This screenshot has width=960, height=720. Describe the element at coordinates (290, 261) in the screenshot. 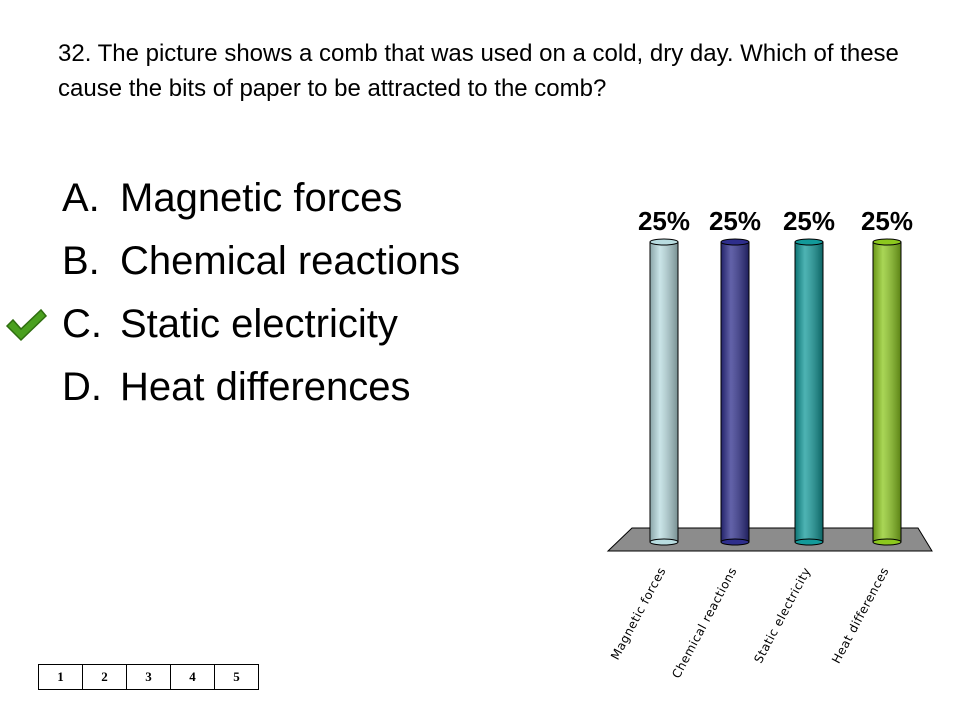

I see `answer-label: Chemical reactions` at that location.